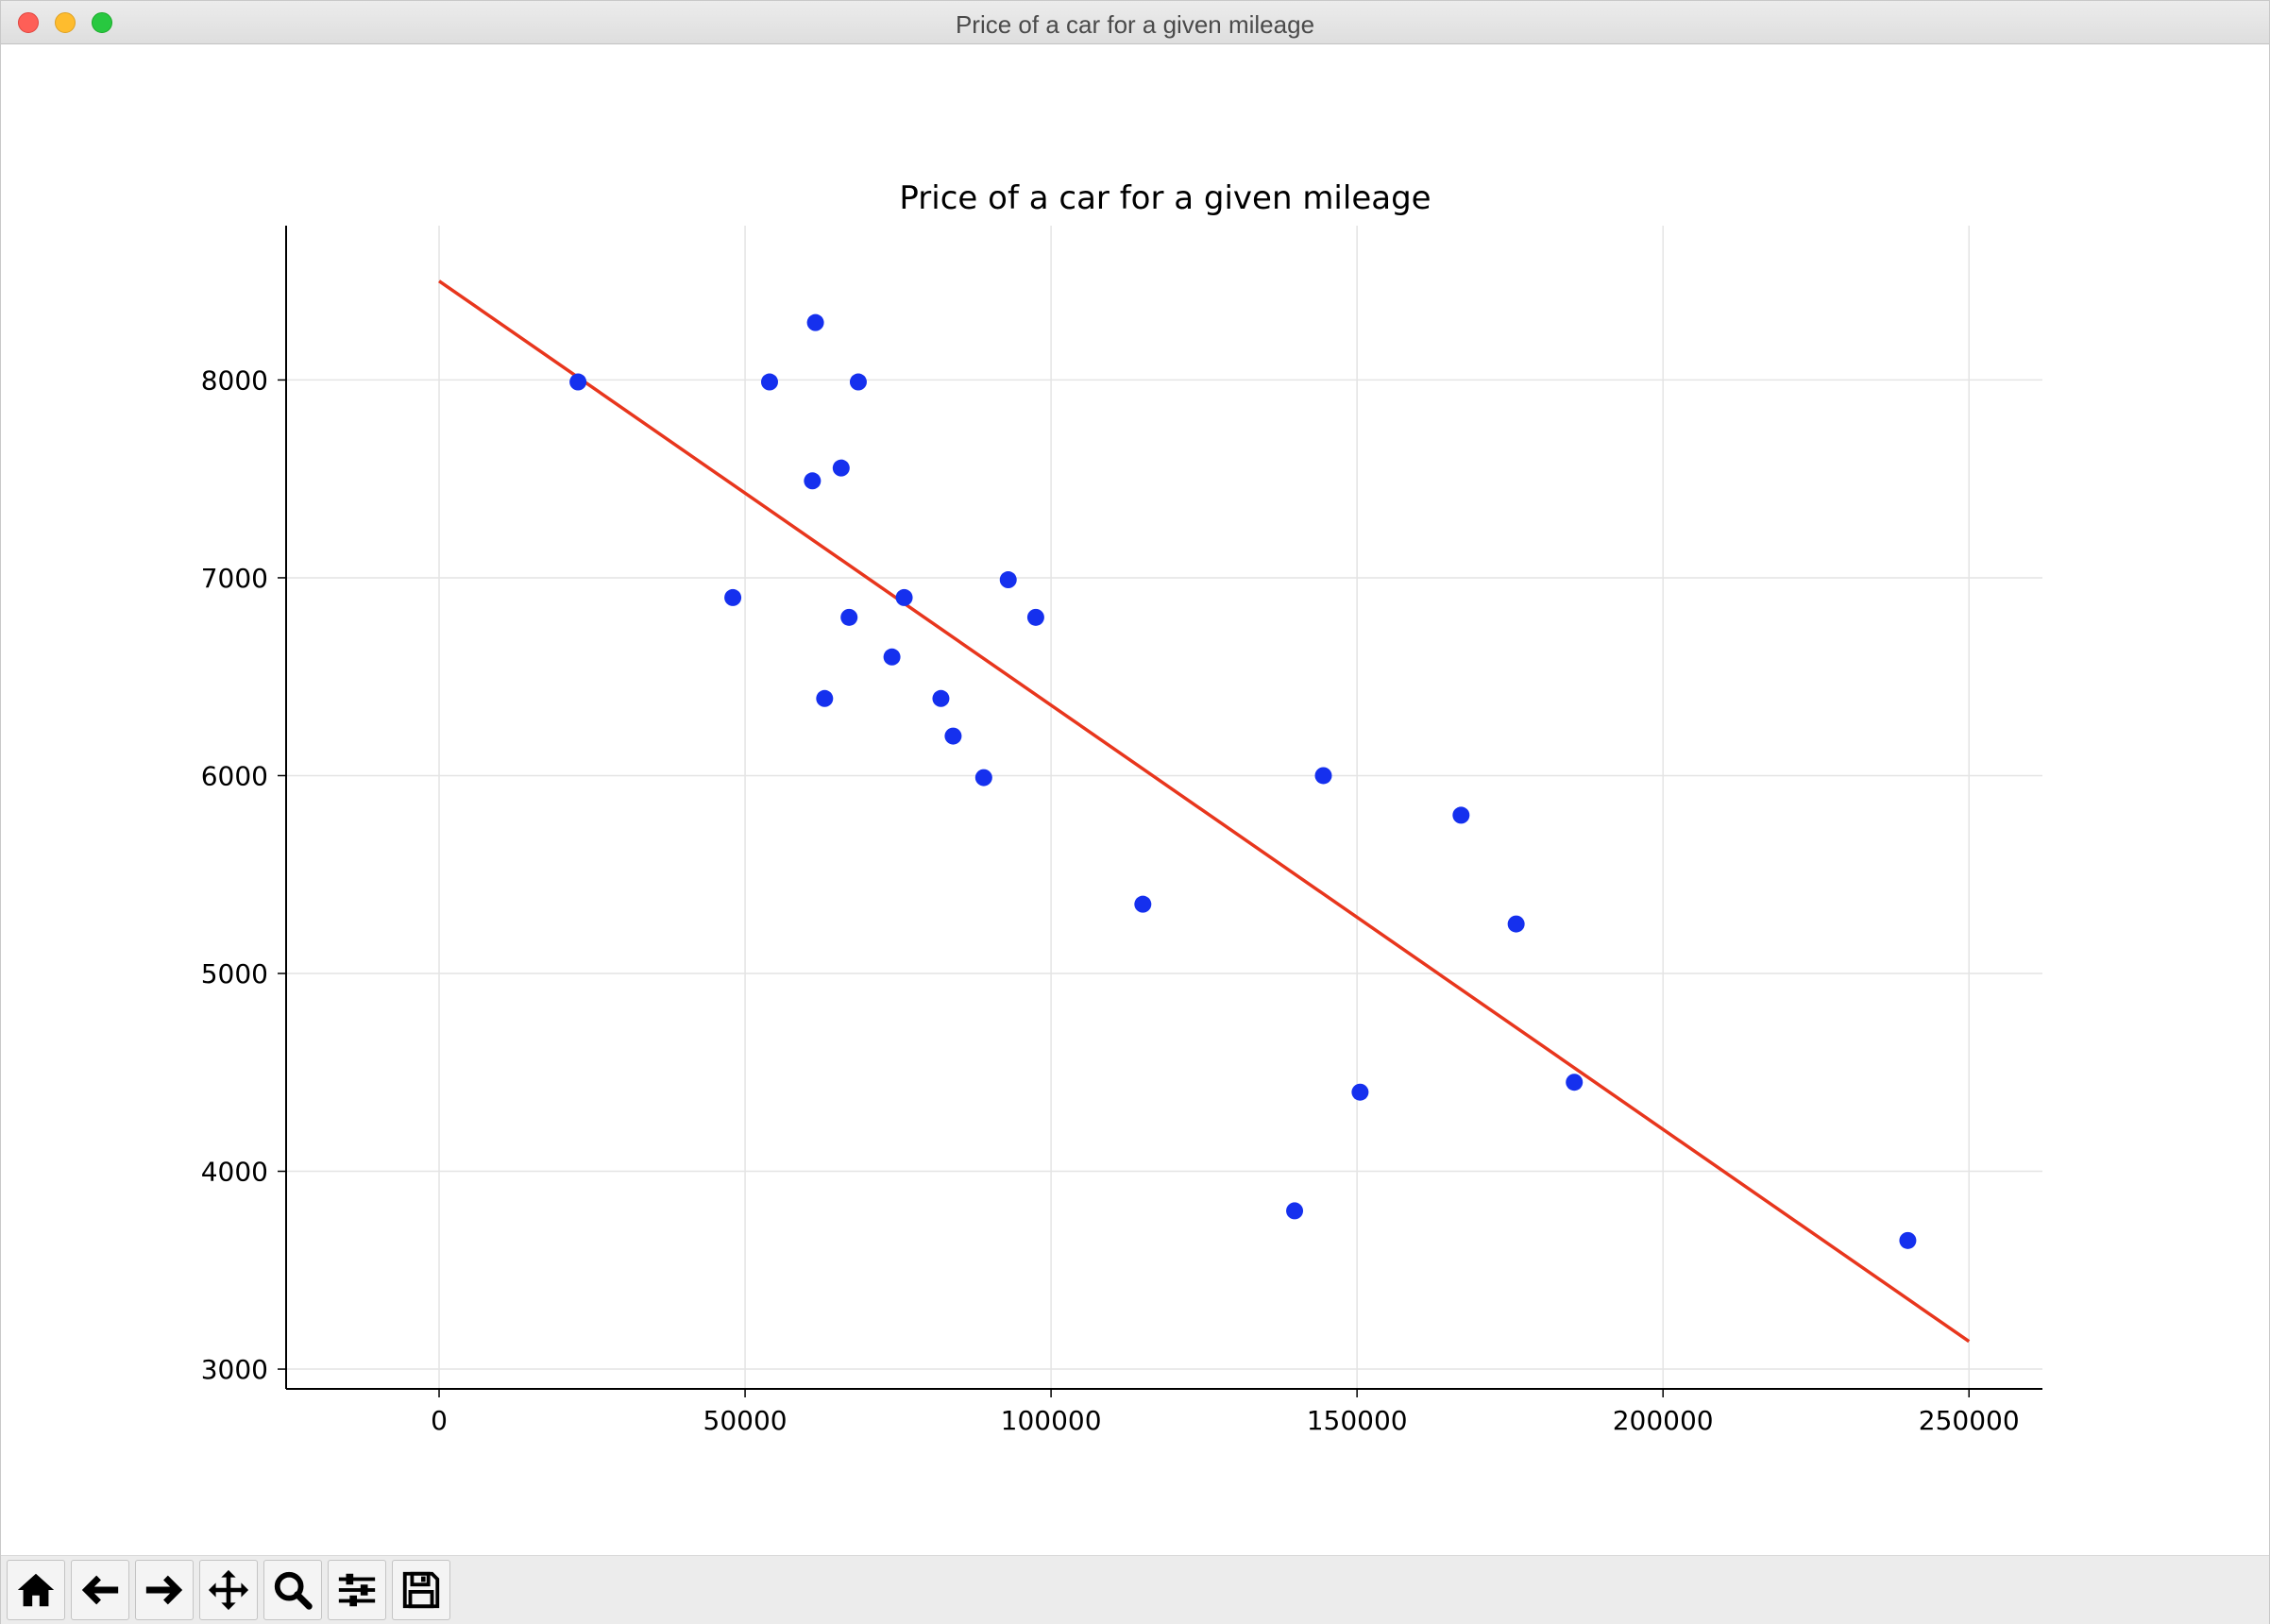 The width and height of the screenshot is (2270, 1624). What do you see at coordinates (1969, 1420) in the screenshot?
I see `x-tick-label: 250000` at bounding box center [1969, 1420].